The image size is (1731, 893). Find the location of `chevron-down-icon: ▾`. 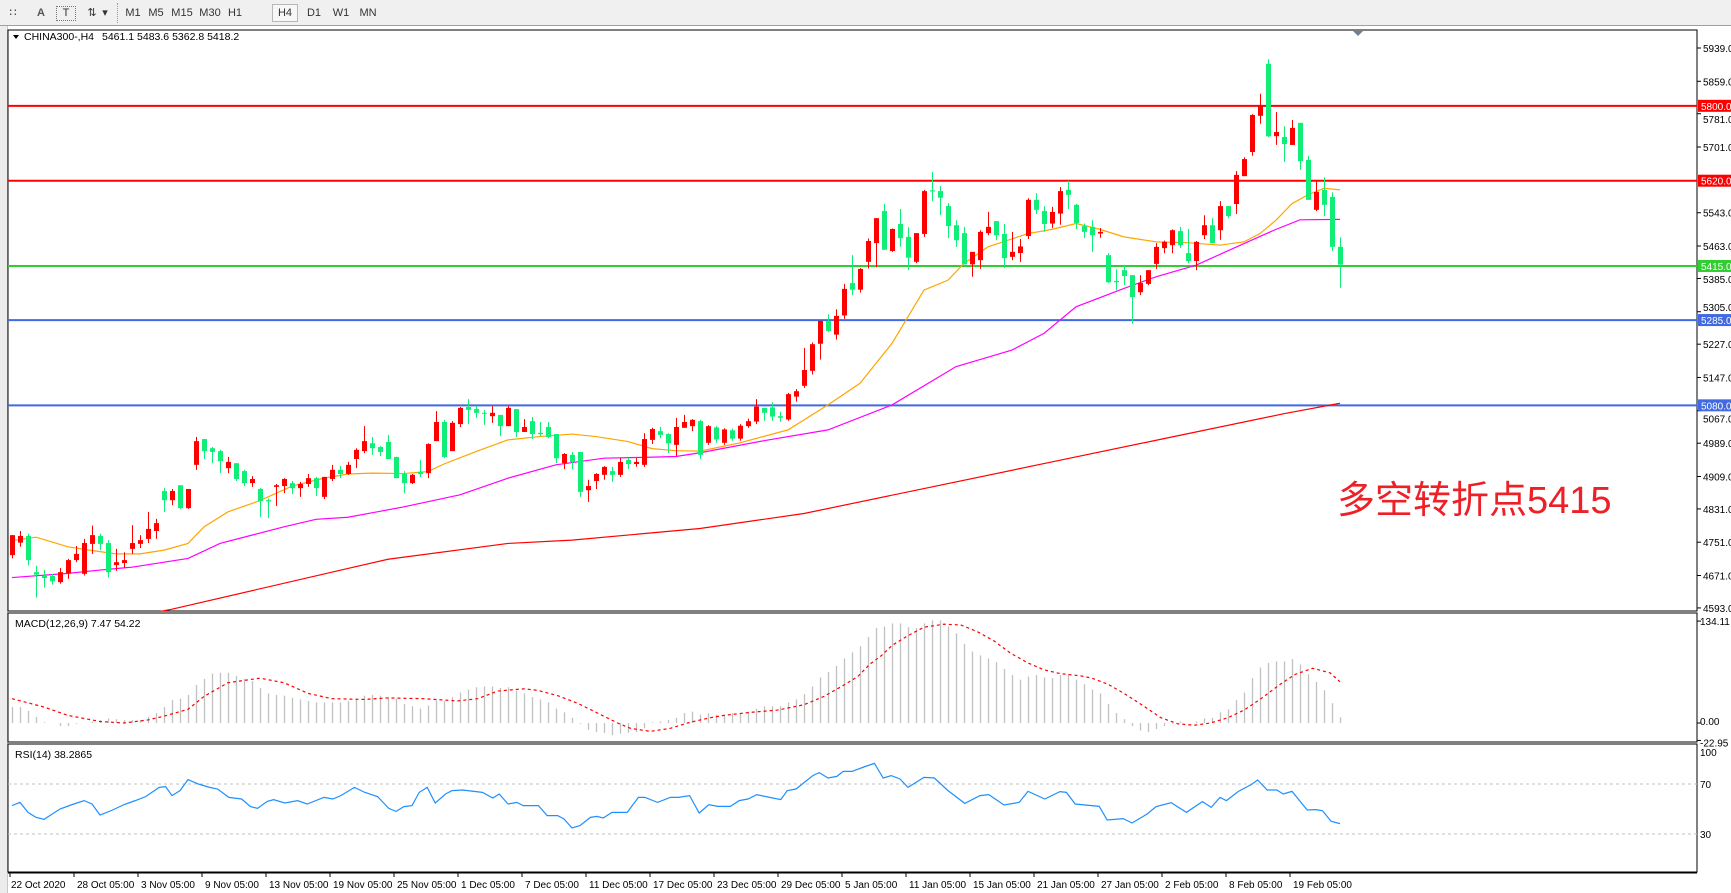

chevron-down-icon: ▾ is located at coordinates (105, 13).